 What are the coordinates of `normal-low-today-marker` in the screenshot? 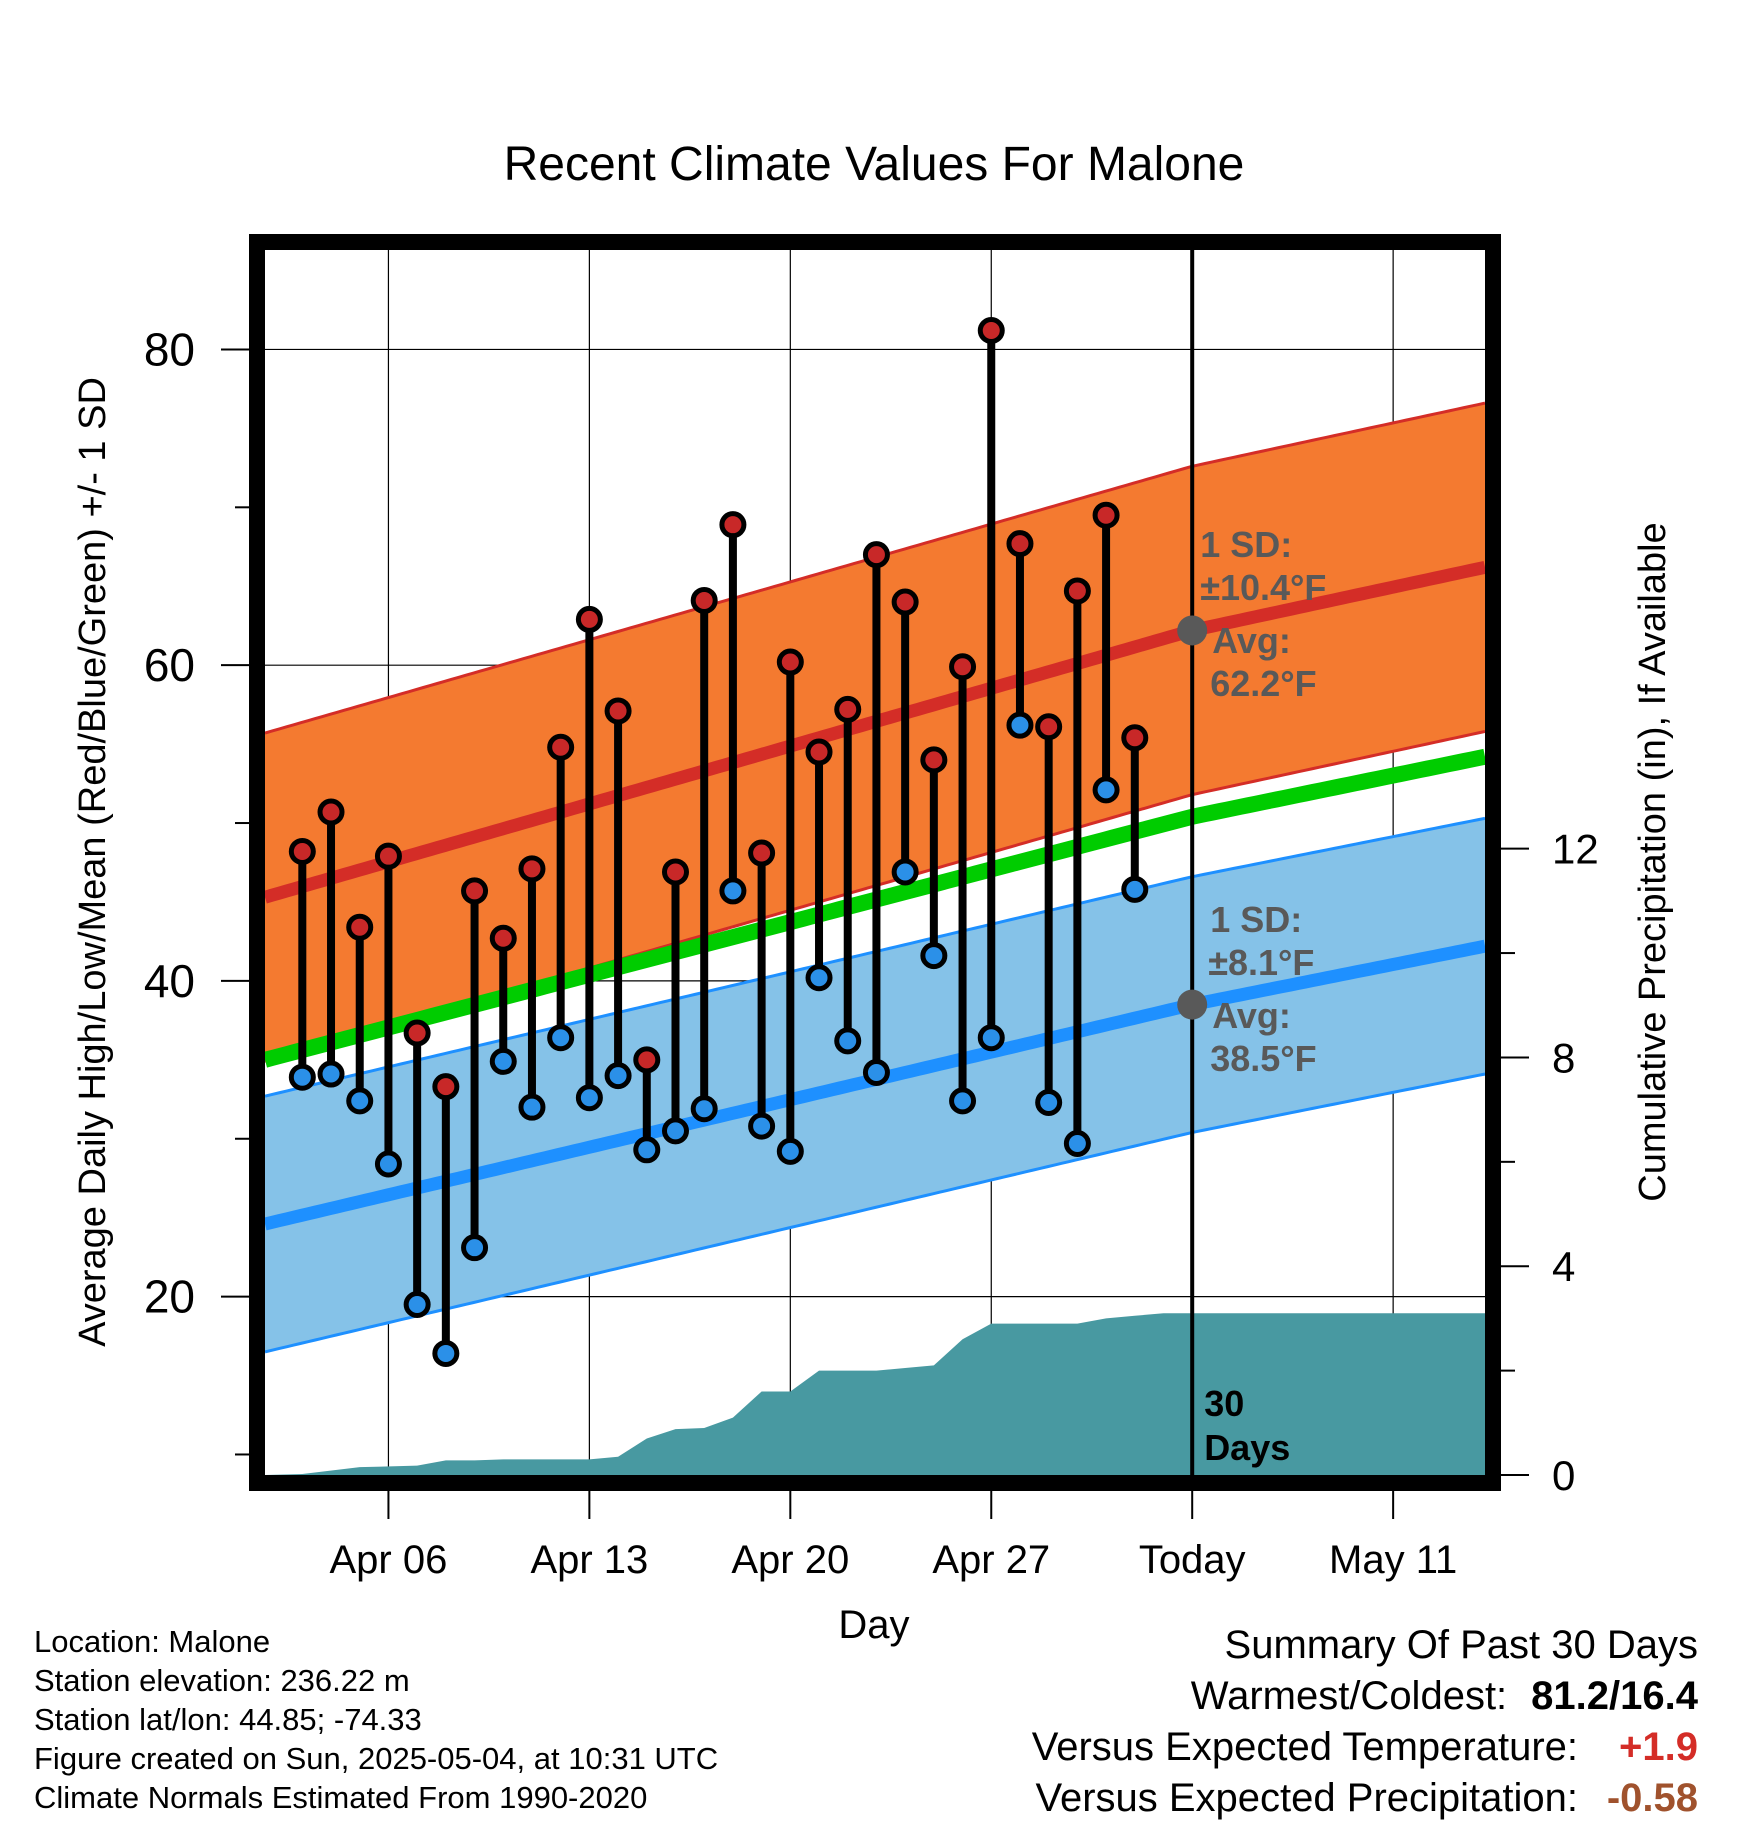 It's located at (1192, 1004).